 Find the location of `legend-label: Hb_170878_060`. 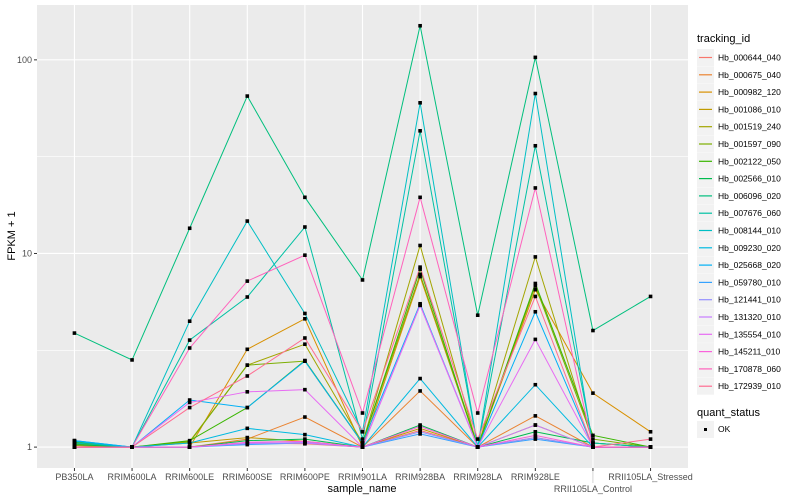

legend-label: Hb_170878_060 is located at coordinates (749, 369).